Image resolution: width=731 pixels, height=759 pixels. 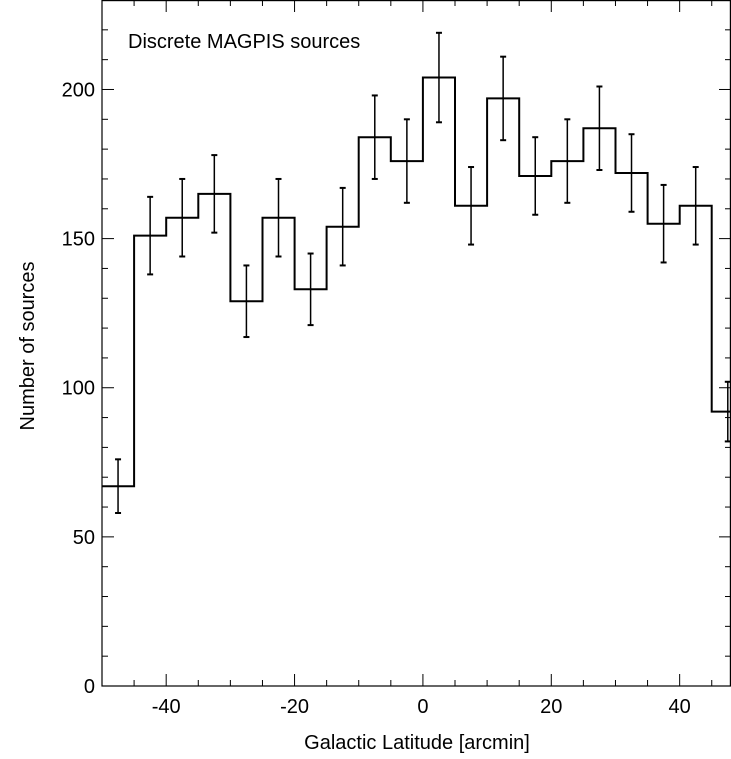 What do you see at coordinates (294, 707) in the screenshot?
I see `x-tick-label: -20` at bounding box center [294, 707].